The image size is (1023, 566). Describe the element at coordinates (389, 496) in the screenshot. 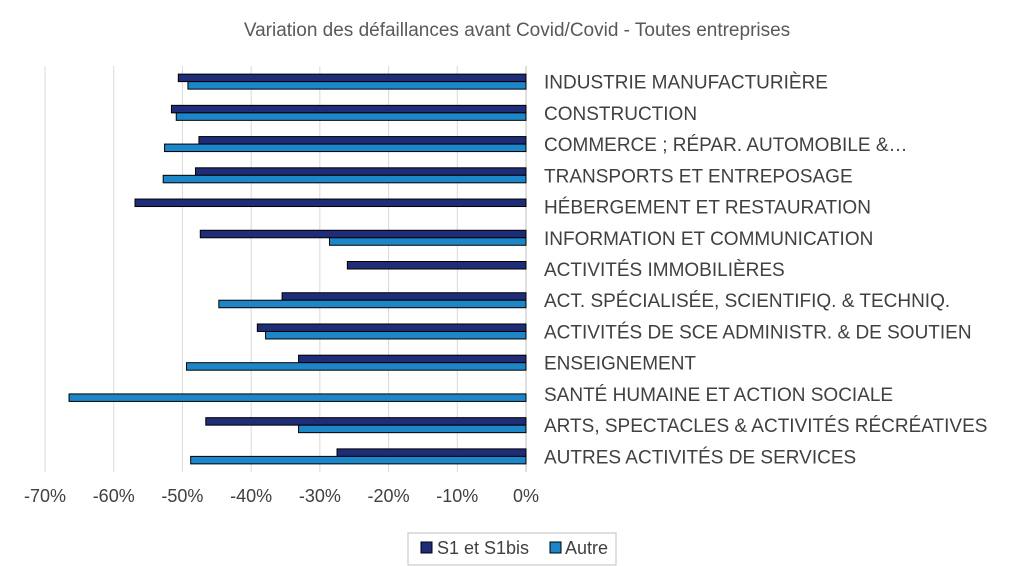

I see `tick-label-5: -20%` at that location.